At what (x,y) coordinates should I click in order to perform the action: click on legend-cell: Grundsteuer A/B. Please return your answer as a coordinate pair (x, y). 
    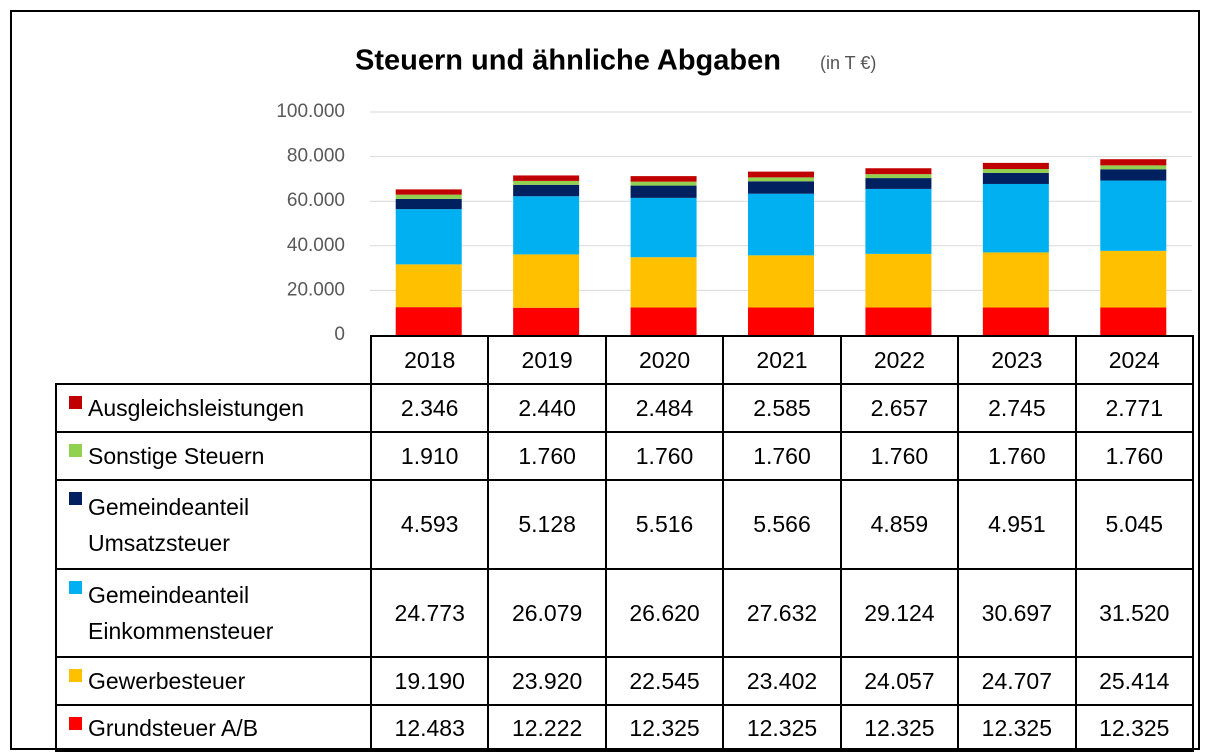
    Looking at the image, I should click on (213, 728).